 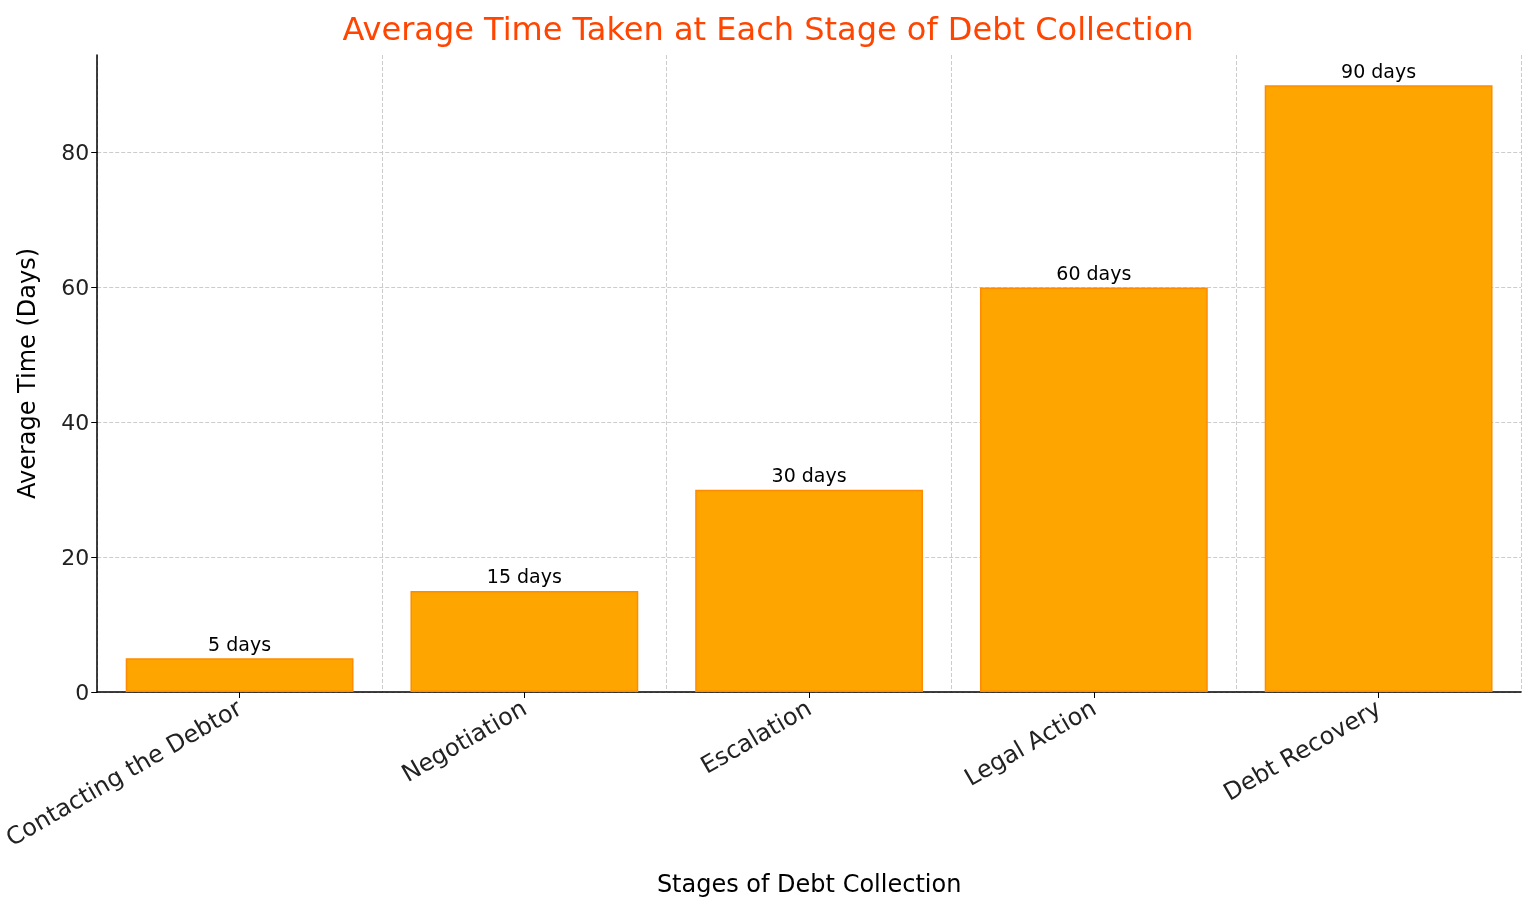 I want to click on y-axis-title: Average Time (Days), so click(x=27, y=373).